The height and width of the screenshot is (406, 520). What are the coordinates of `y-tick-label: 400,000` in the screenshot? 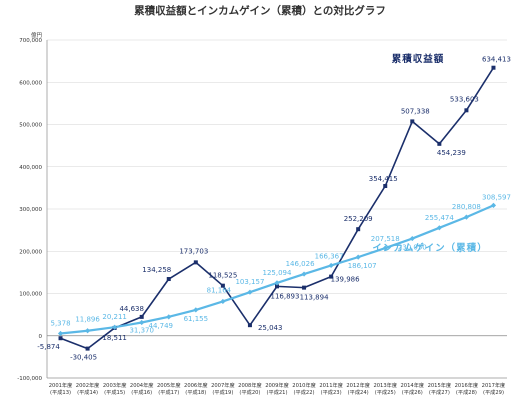 It's located at (30, 168).